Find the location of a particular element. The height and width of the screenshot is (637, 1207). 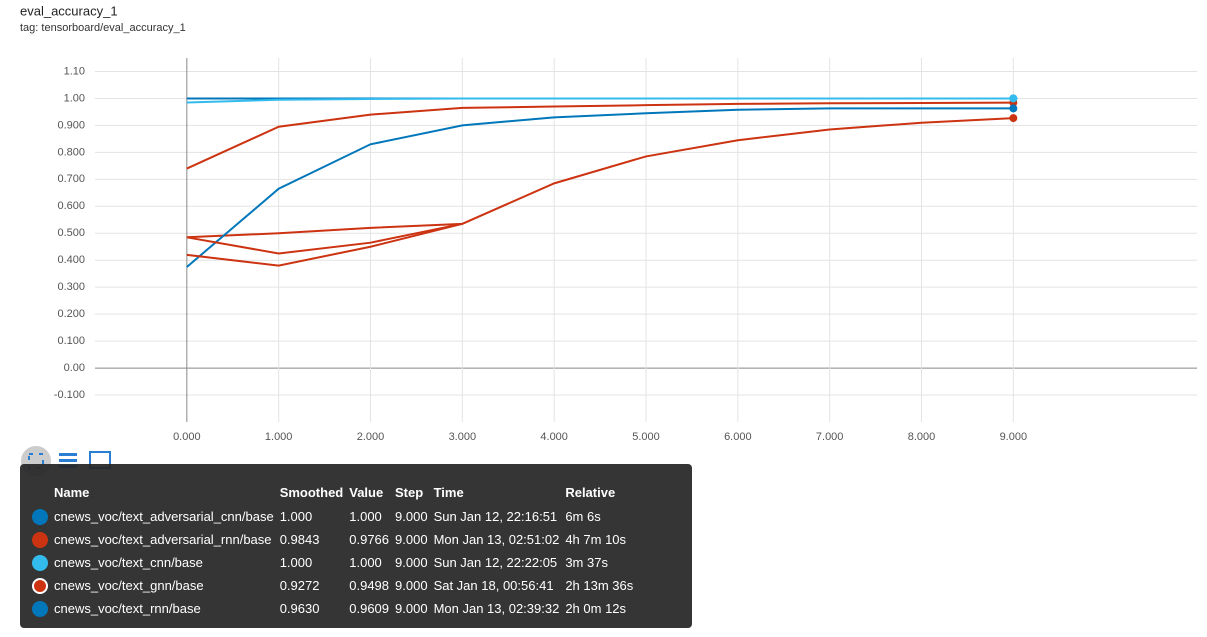

x-tick-label: 9.000 is located at coordinates (1014, 437).